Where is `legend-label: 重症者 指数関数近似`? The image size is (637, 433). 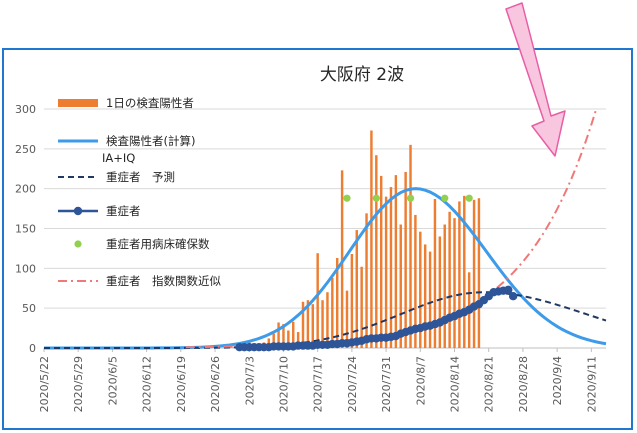
legend-label: 重症者 指数関数近似 is located at coordinates (163, 281).